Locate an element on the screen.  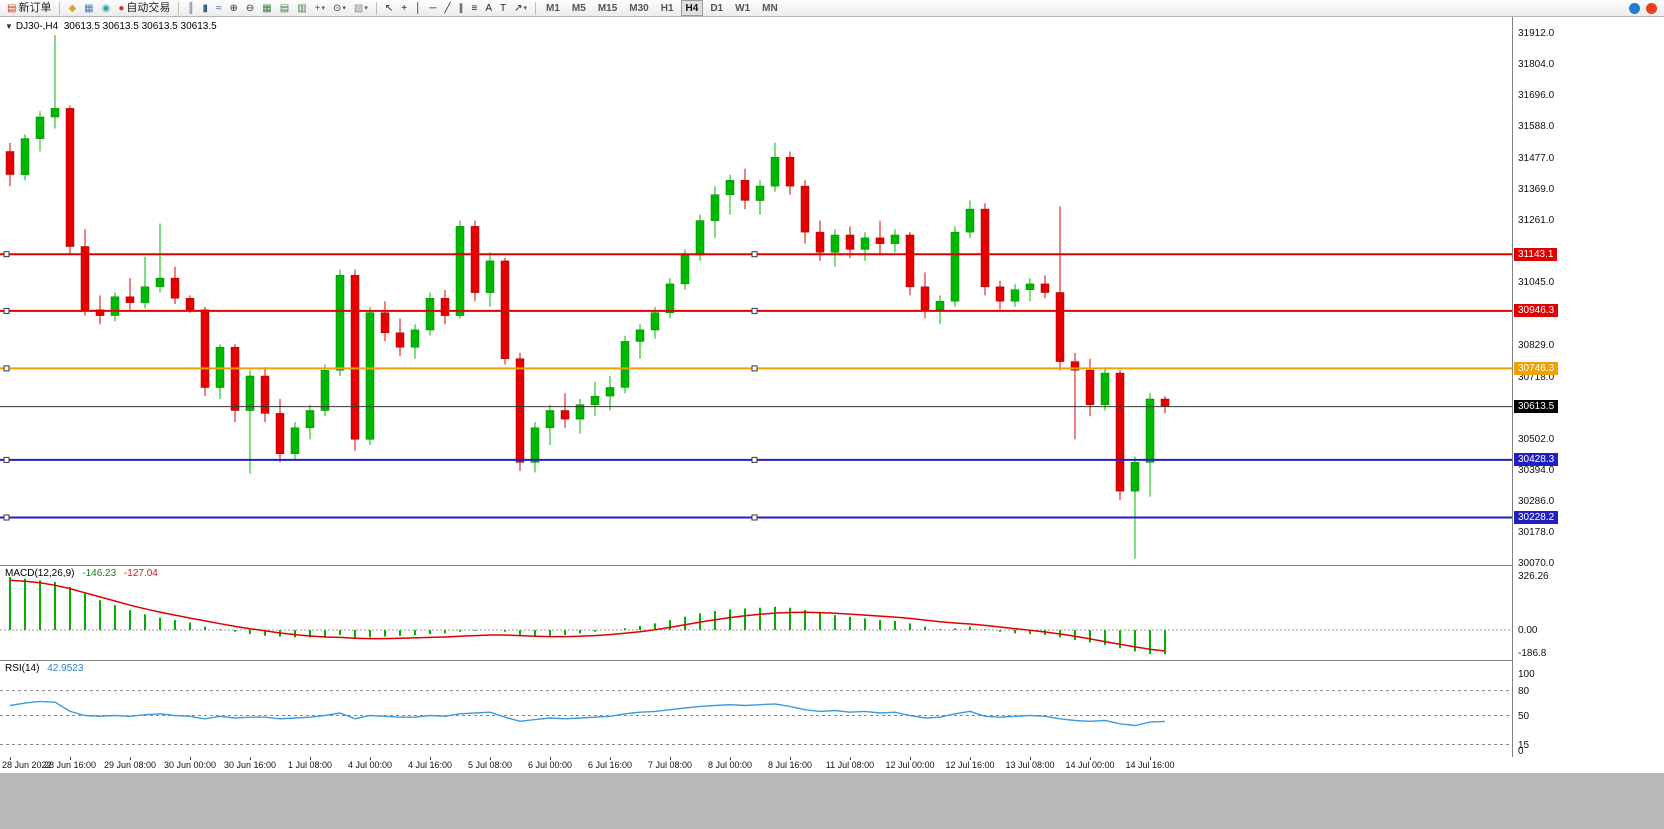
bottom-workspace-strip is located at coordinates (832, 801).